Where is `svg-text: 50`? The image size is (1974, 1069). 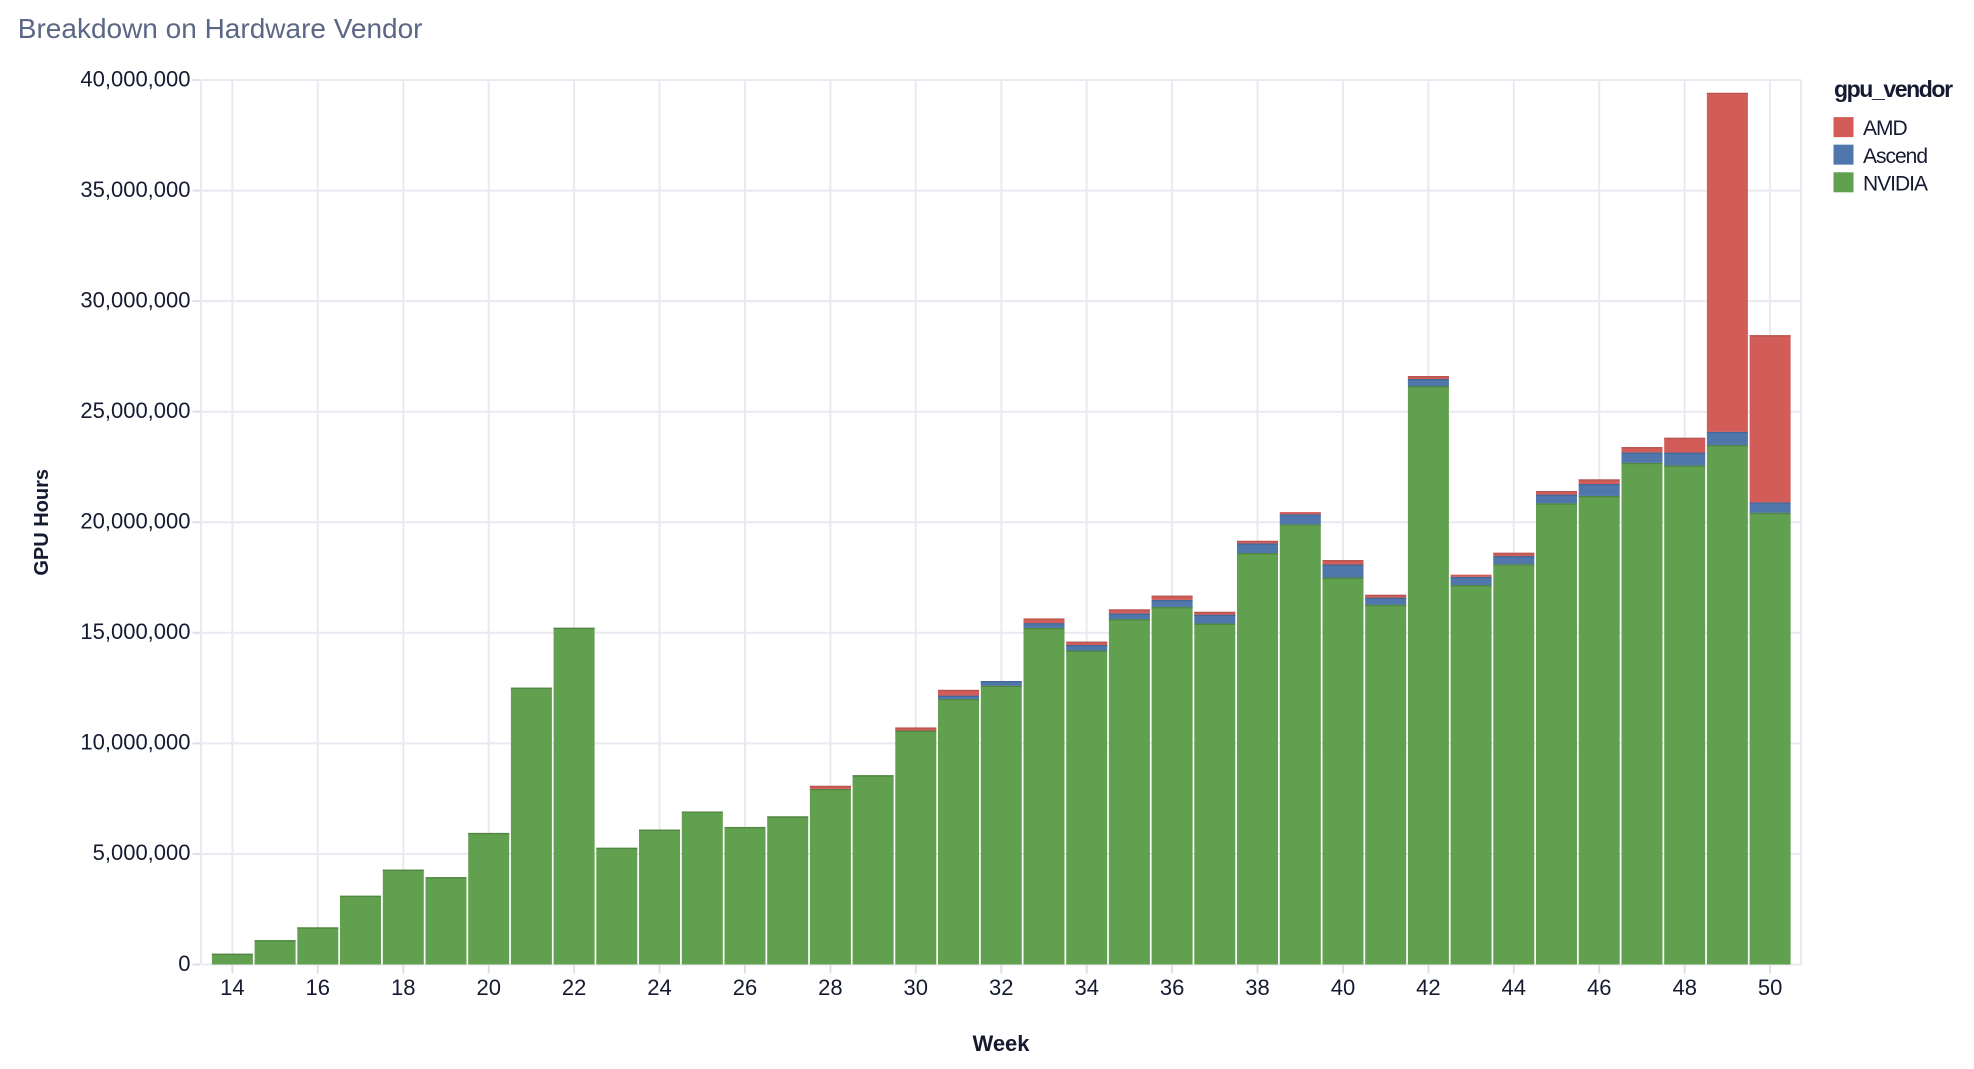 svg-text: 50 is located at coordinates (1770, 987).